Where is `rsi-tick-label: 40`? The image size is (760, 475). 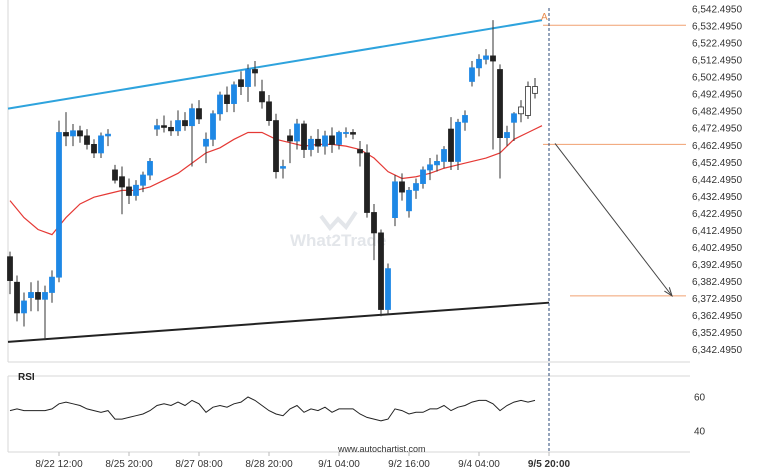
rsi-tick-label: 40 is located at coordinates (700, 432).